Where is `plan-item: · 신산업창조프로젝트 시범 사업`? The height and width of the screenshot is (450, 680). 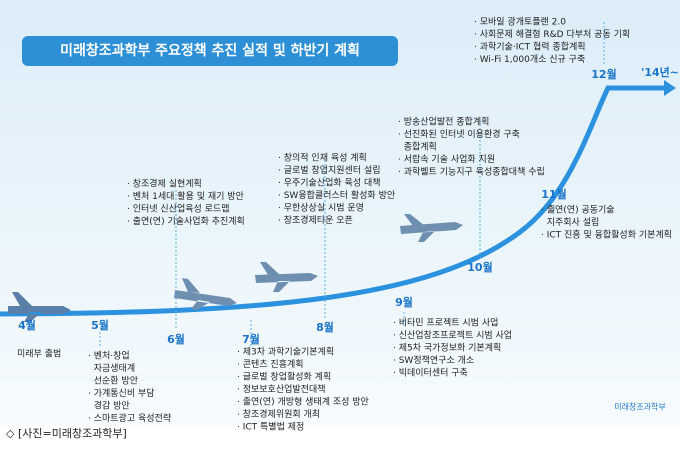 plan-item: · 신산업창조프로젝트 시범 사업 is located at coordinates (452, 335).